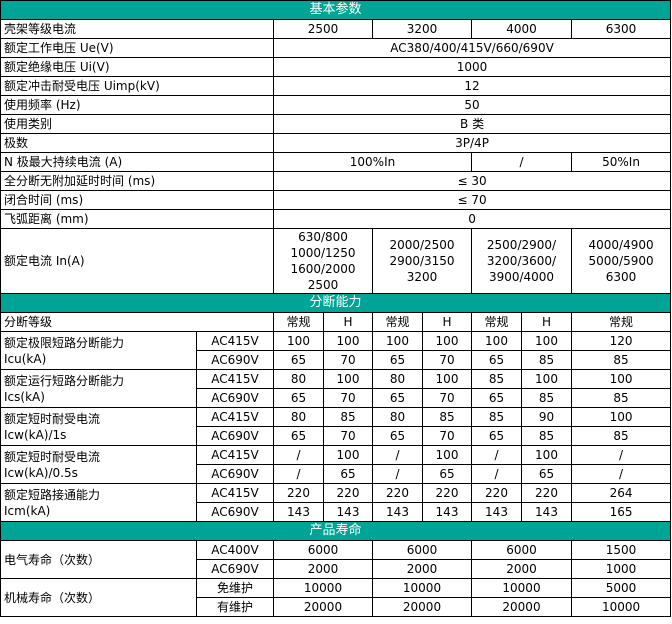 This screenshot has height=624, width=672. I want to click on table-cell: 2000/2500 2900/3150 3200, so click(422, 261).